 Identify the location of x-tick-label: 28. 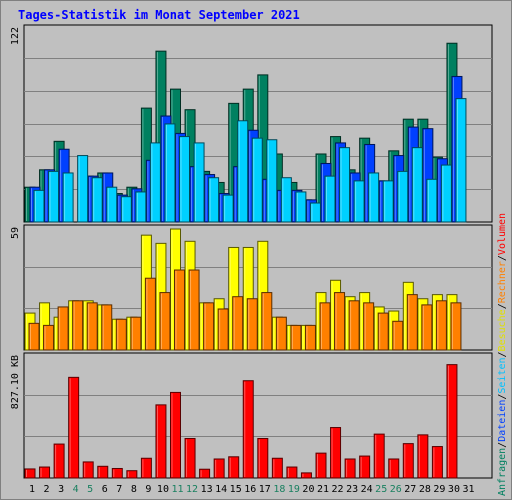
(425, 489).